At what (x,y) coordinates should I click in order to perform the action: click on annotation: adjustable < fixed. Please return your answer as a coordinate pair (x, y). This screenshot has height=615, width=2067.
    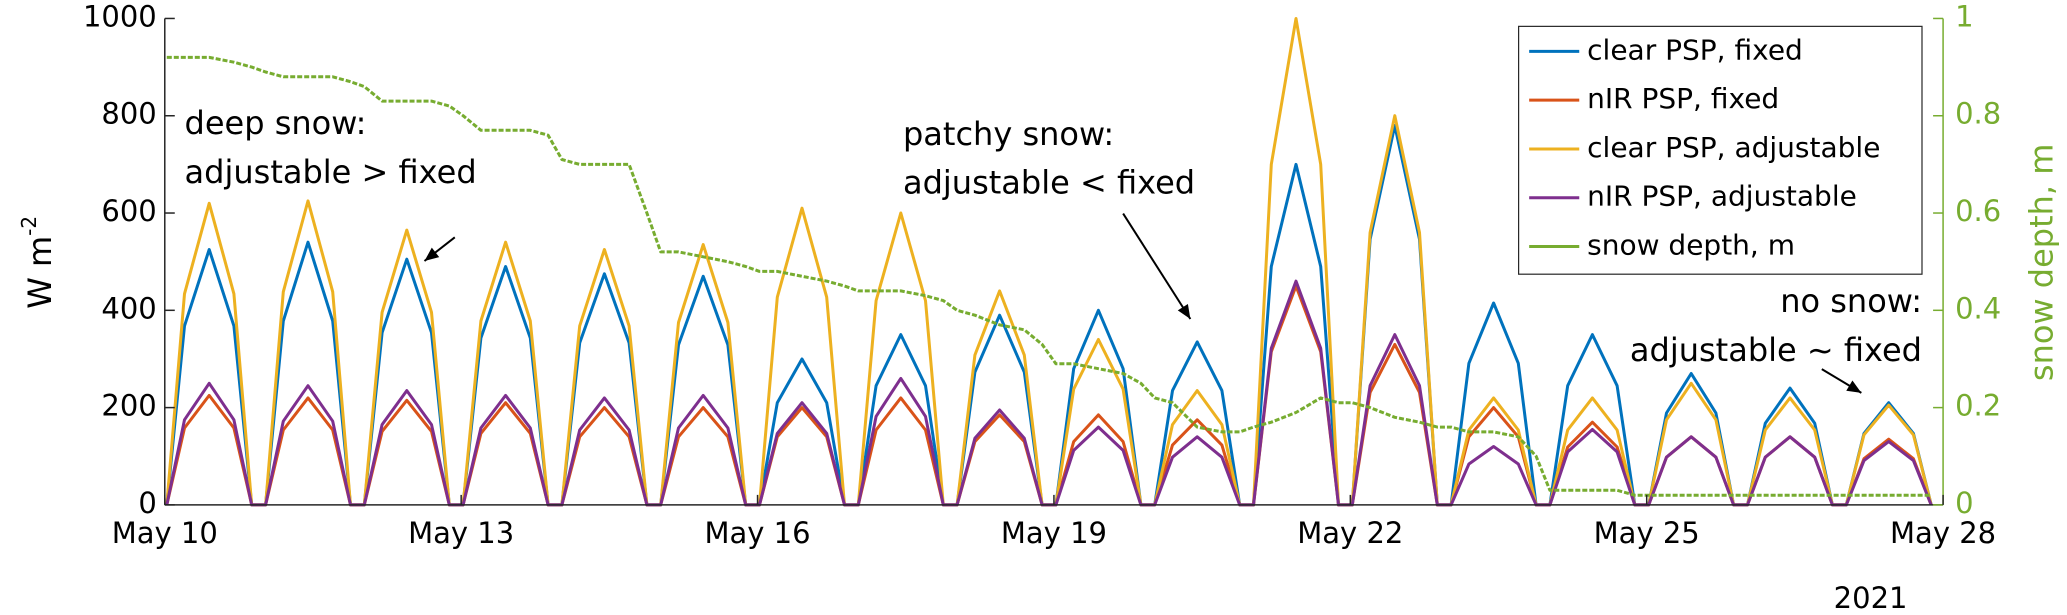
    Looking at the image, I should click on (1049, 183).